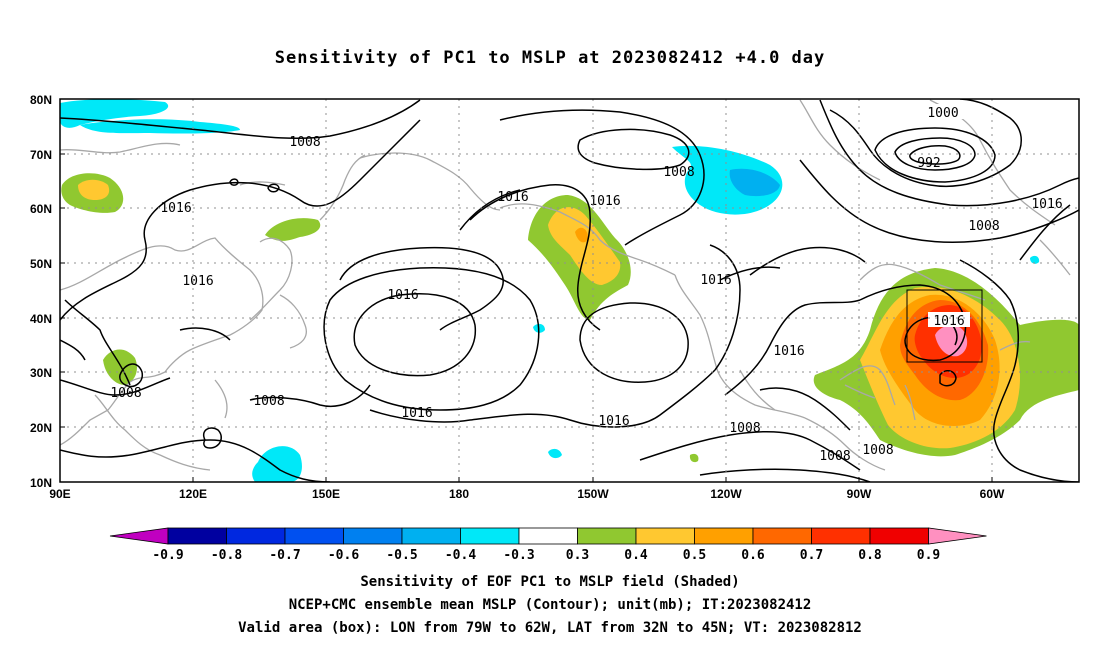 The image size is (1100, 650). What do you see at coordinates (120, 367) in the screenshot?
I see `shade-positive-south-china` at bounding box center [120, 367].